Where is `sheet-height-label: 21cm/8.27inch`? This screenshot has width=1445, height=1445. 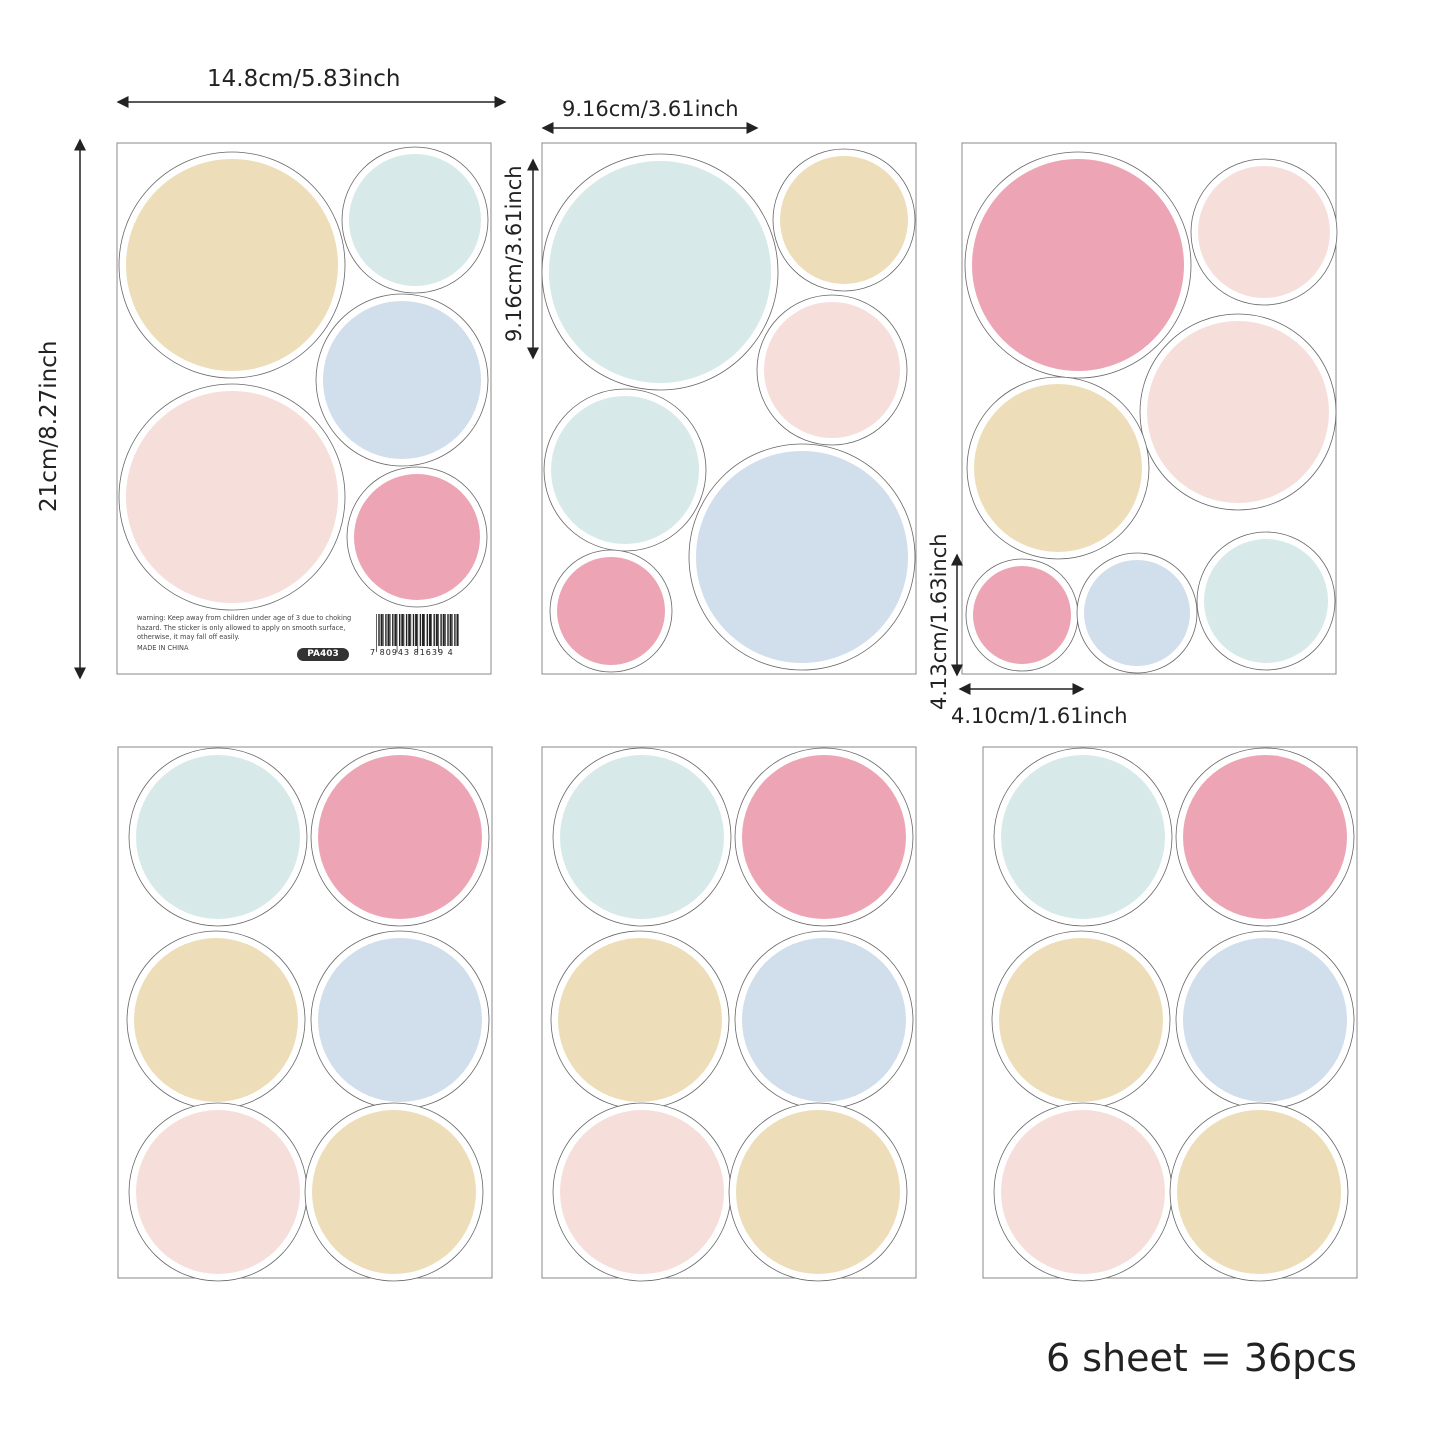
sheet-height-label: 21cm/8.27inch is located at coordinates (49, 426).